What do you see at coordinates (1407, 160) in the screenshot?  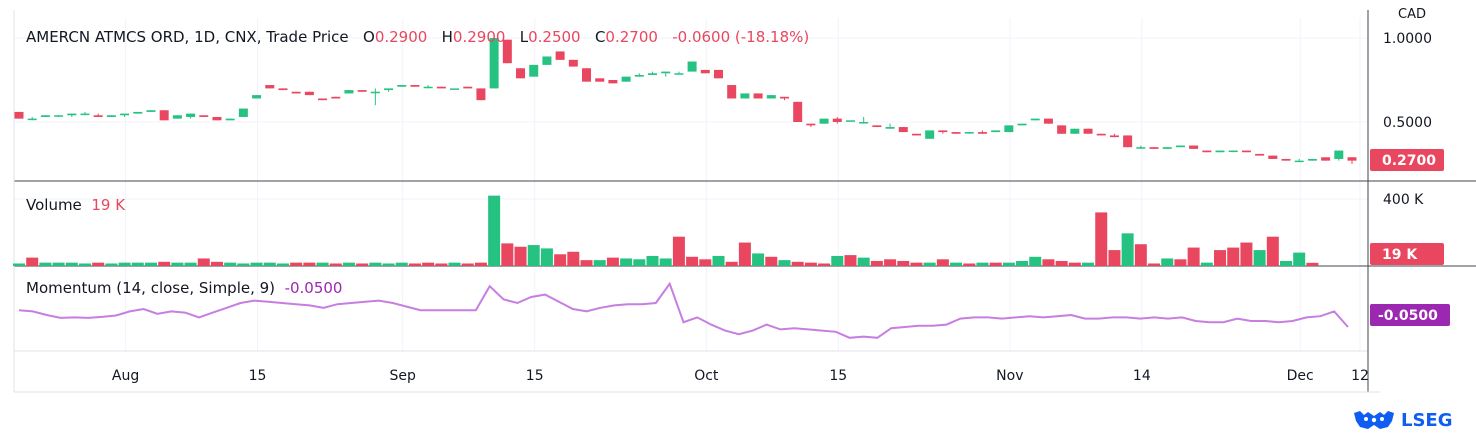 I see `price-last-badge-bg` at bounding box center [1407, 160].